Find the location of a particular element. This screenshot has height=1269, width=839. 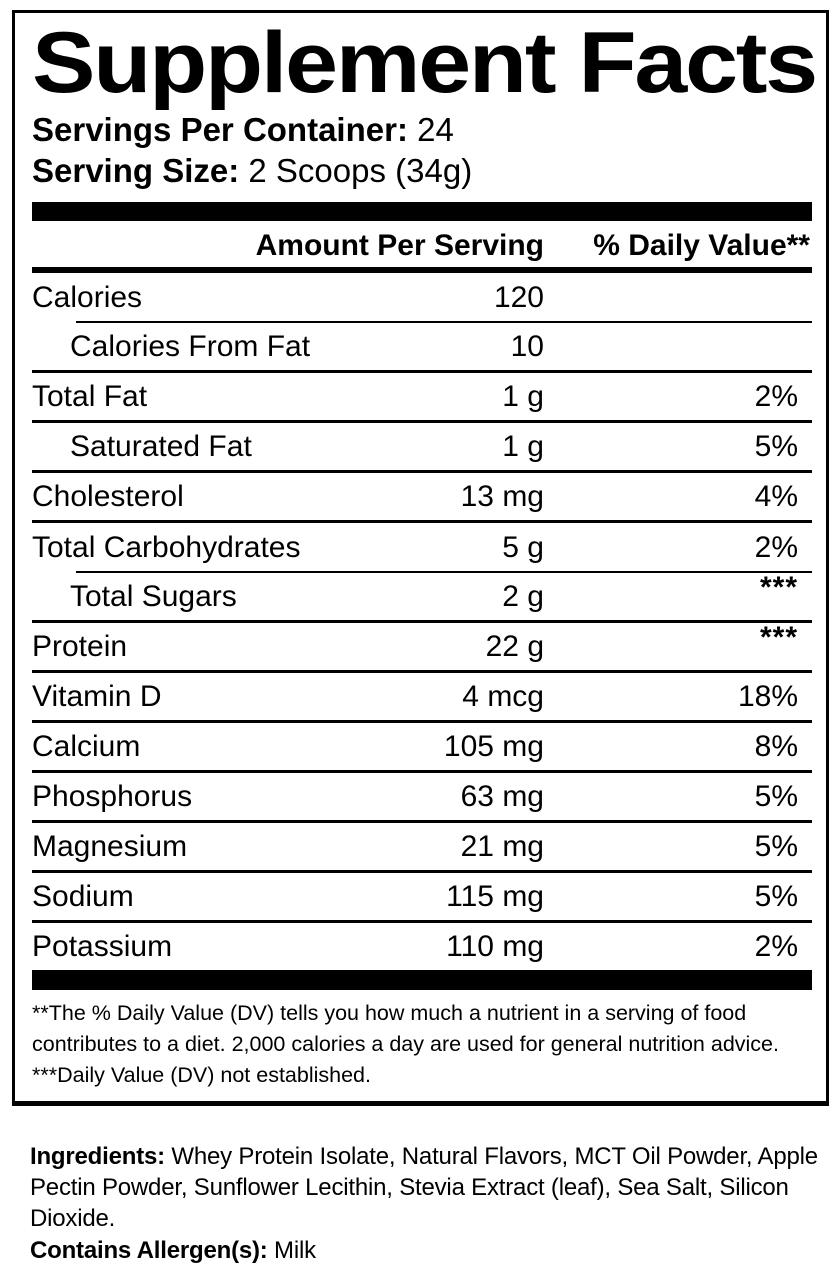

panel-title-wrap: Supplement Facts is located at coordinates (425, 62).